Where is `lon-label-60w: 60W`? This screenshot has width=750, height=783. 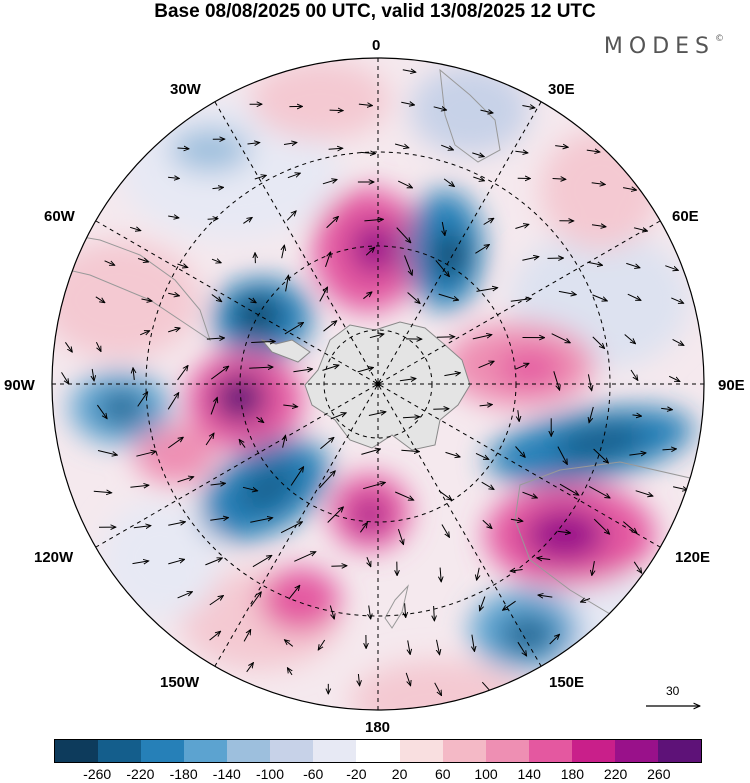
lon-label-60w: 60W is located at coordinates (59, 216).